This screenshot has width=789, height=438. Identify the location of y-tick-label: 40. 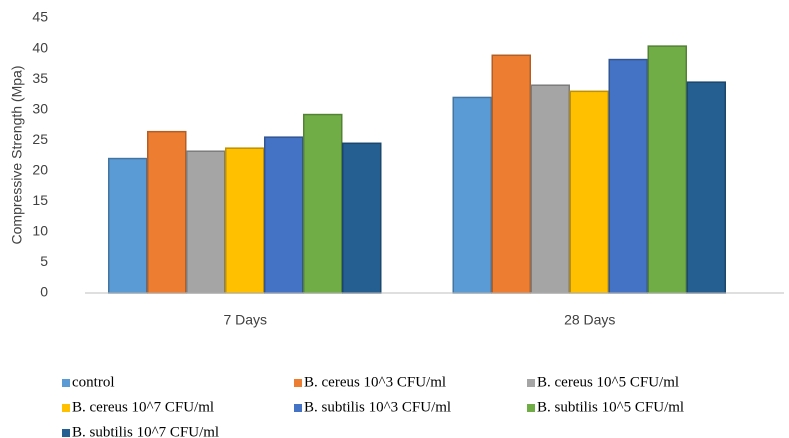
(40, 47).